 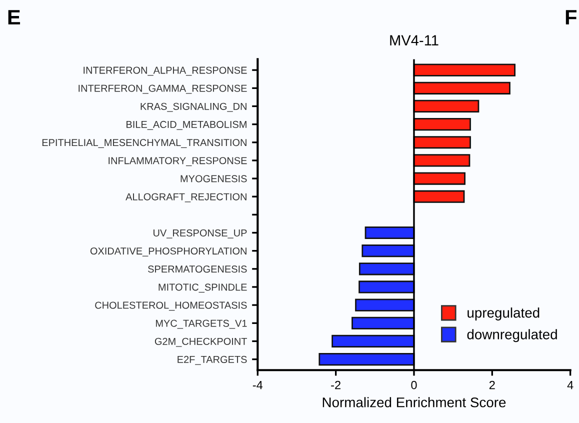 What do you see at coordinates (571, 17) in the screenshot?
I see `text: F` at bounding box center [571, 17].